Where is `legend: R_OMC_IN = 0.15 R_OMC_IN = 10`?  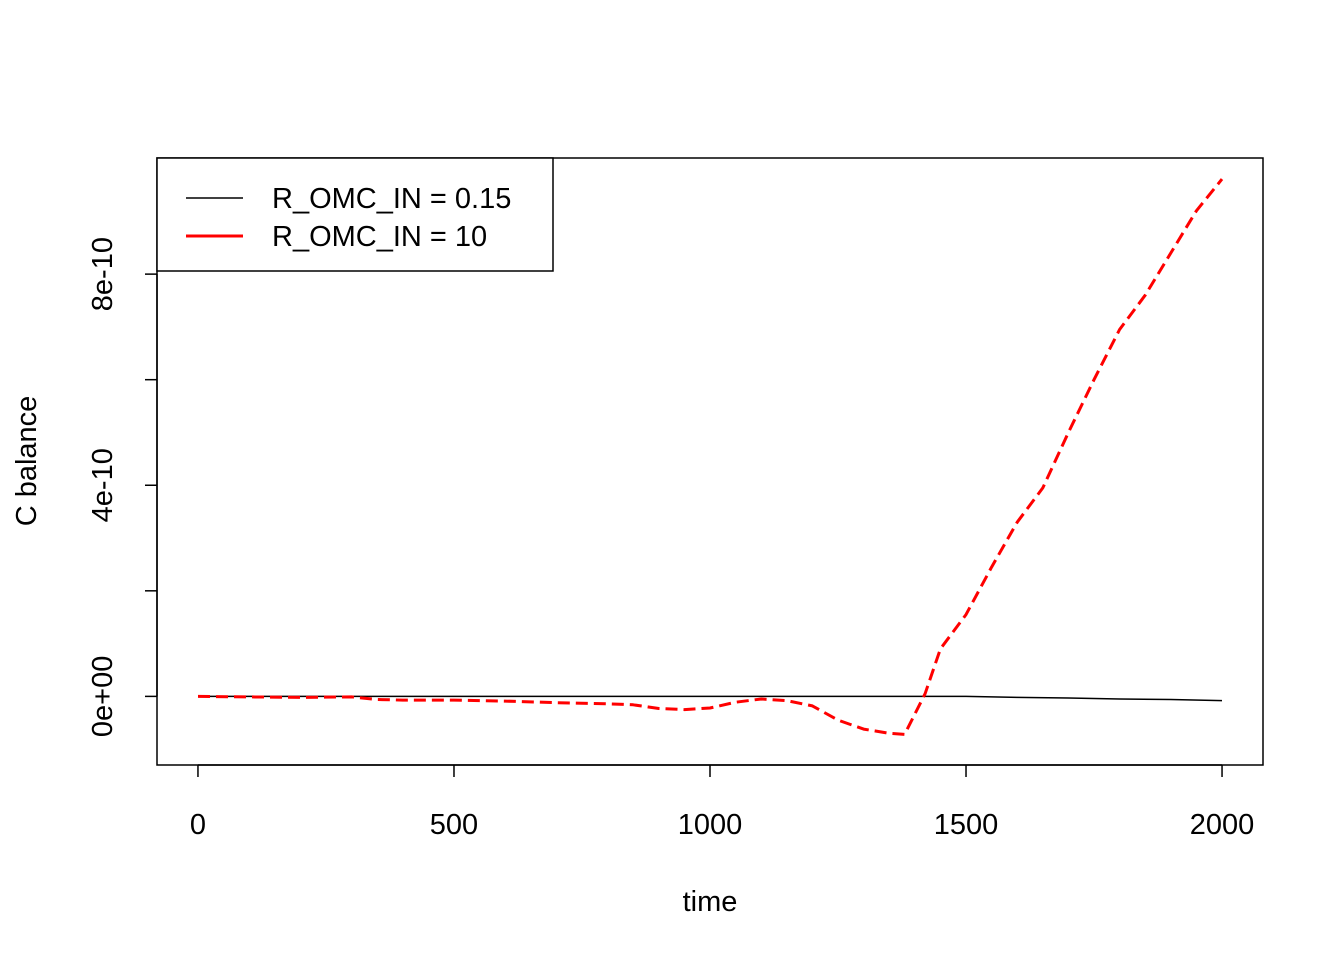
legend: R_OMC_IN = 0.15 R_OMC_IN = 10 is located at coordinates (355, 214).